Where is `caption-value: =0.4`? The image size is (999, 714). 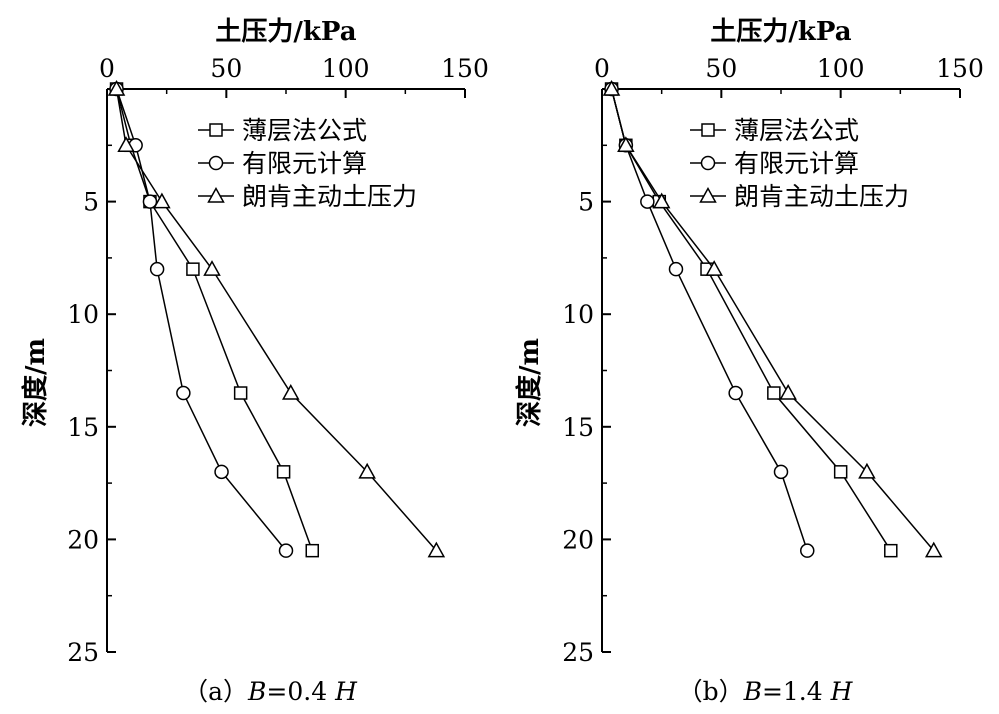 caption-value: =0.4 is located at coordinates (300, 691).